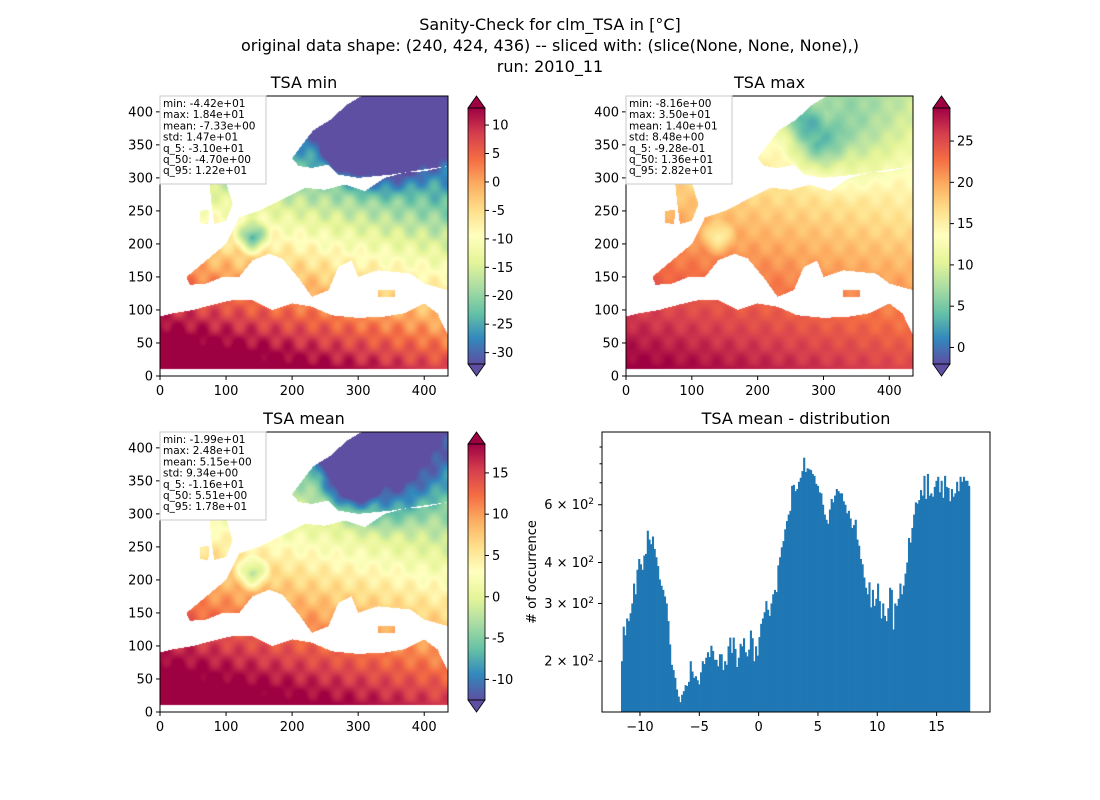  What do you see at coordinates (292, 727) in the screenshot?
I see `x-tick-label: 200` at bounding box center [292, 727].